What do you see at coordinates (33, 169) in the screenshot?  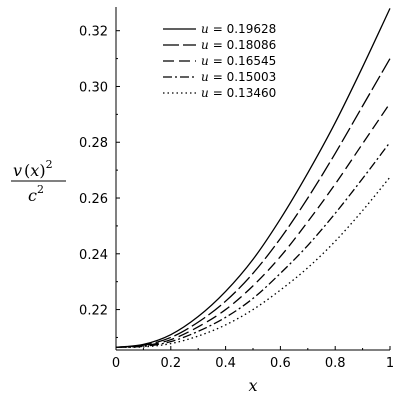 I see `y-axis-label-numerator: v (x)2` at bounding box center [33, 169].